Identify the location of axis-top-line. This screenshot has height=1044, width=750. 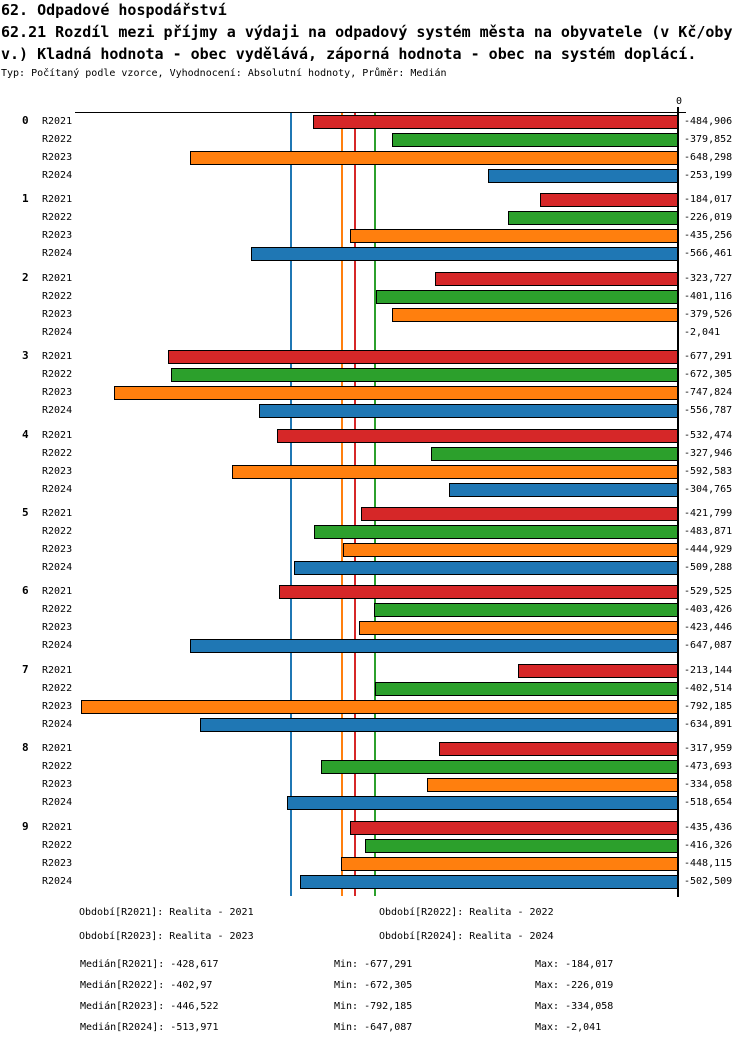
(380, 112).